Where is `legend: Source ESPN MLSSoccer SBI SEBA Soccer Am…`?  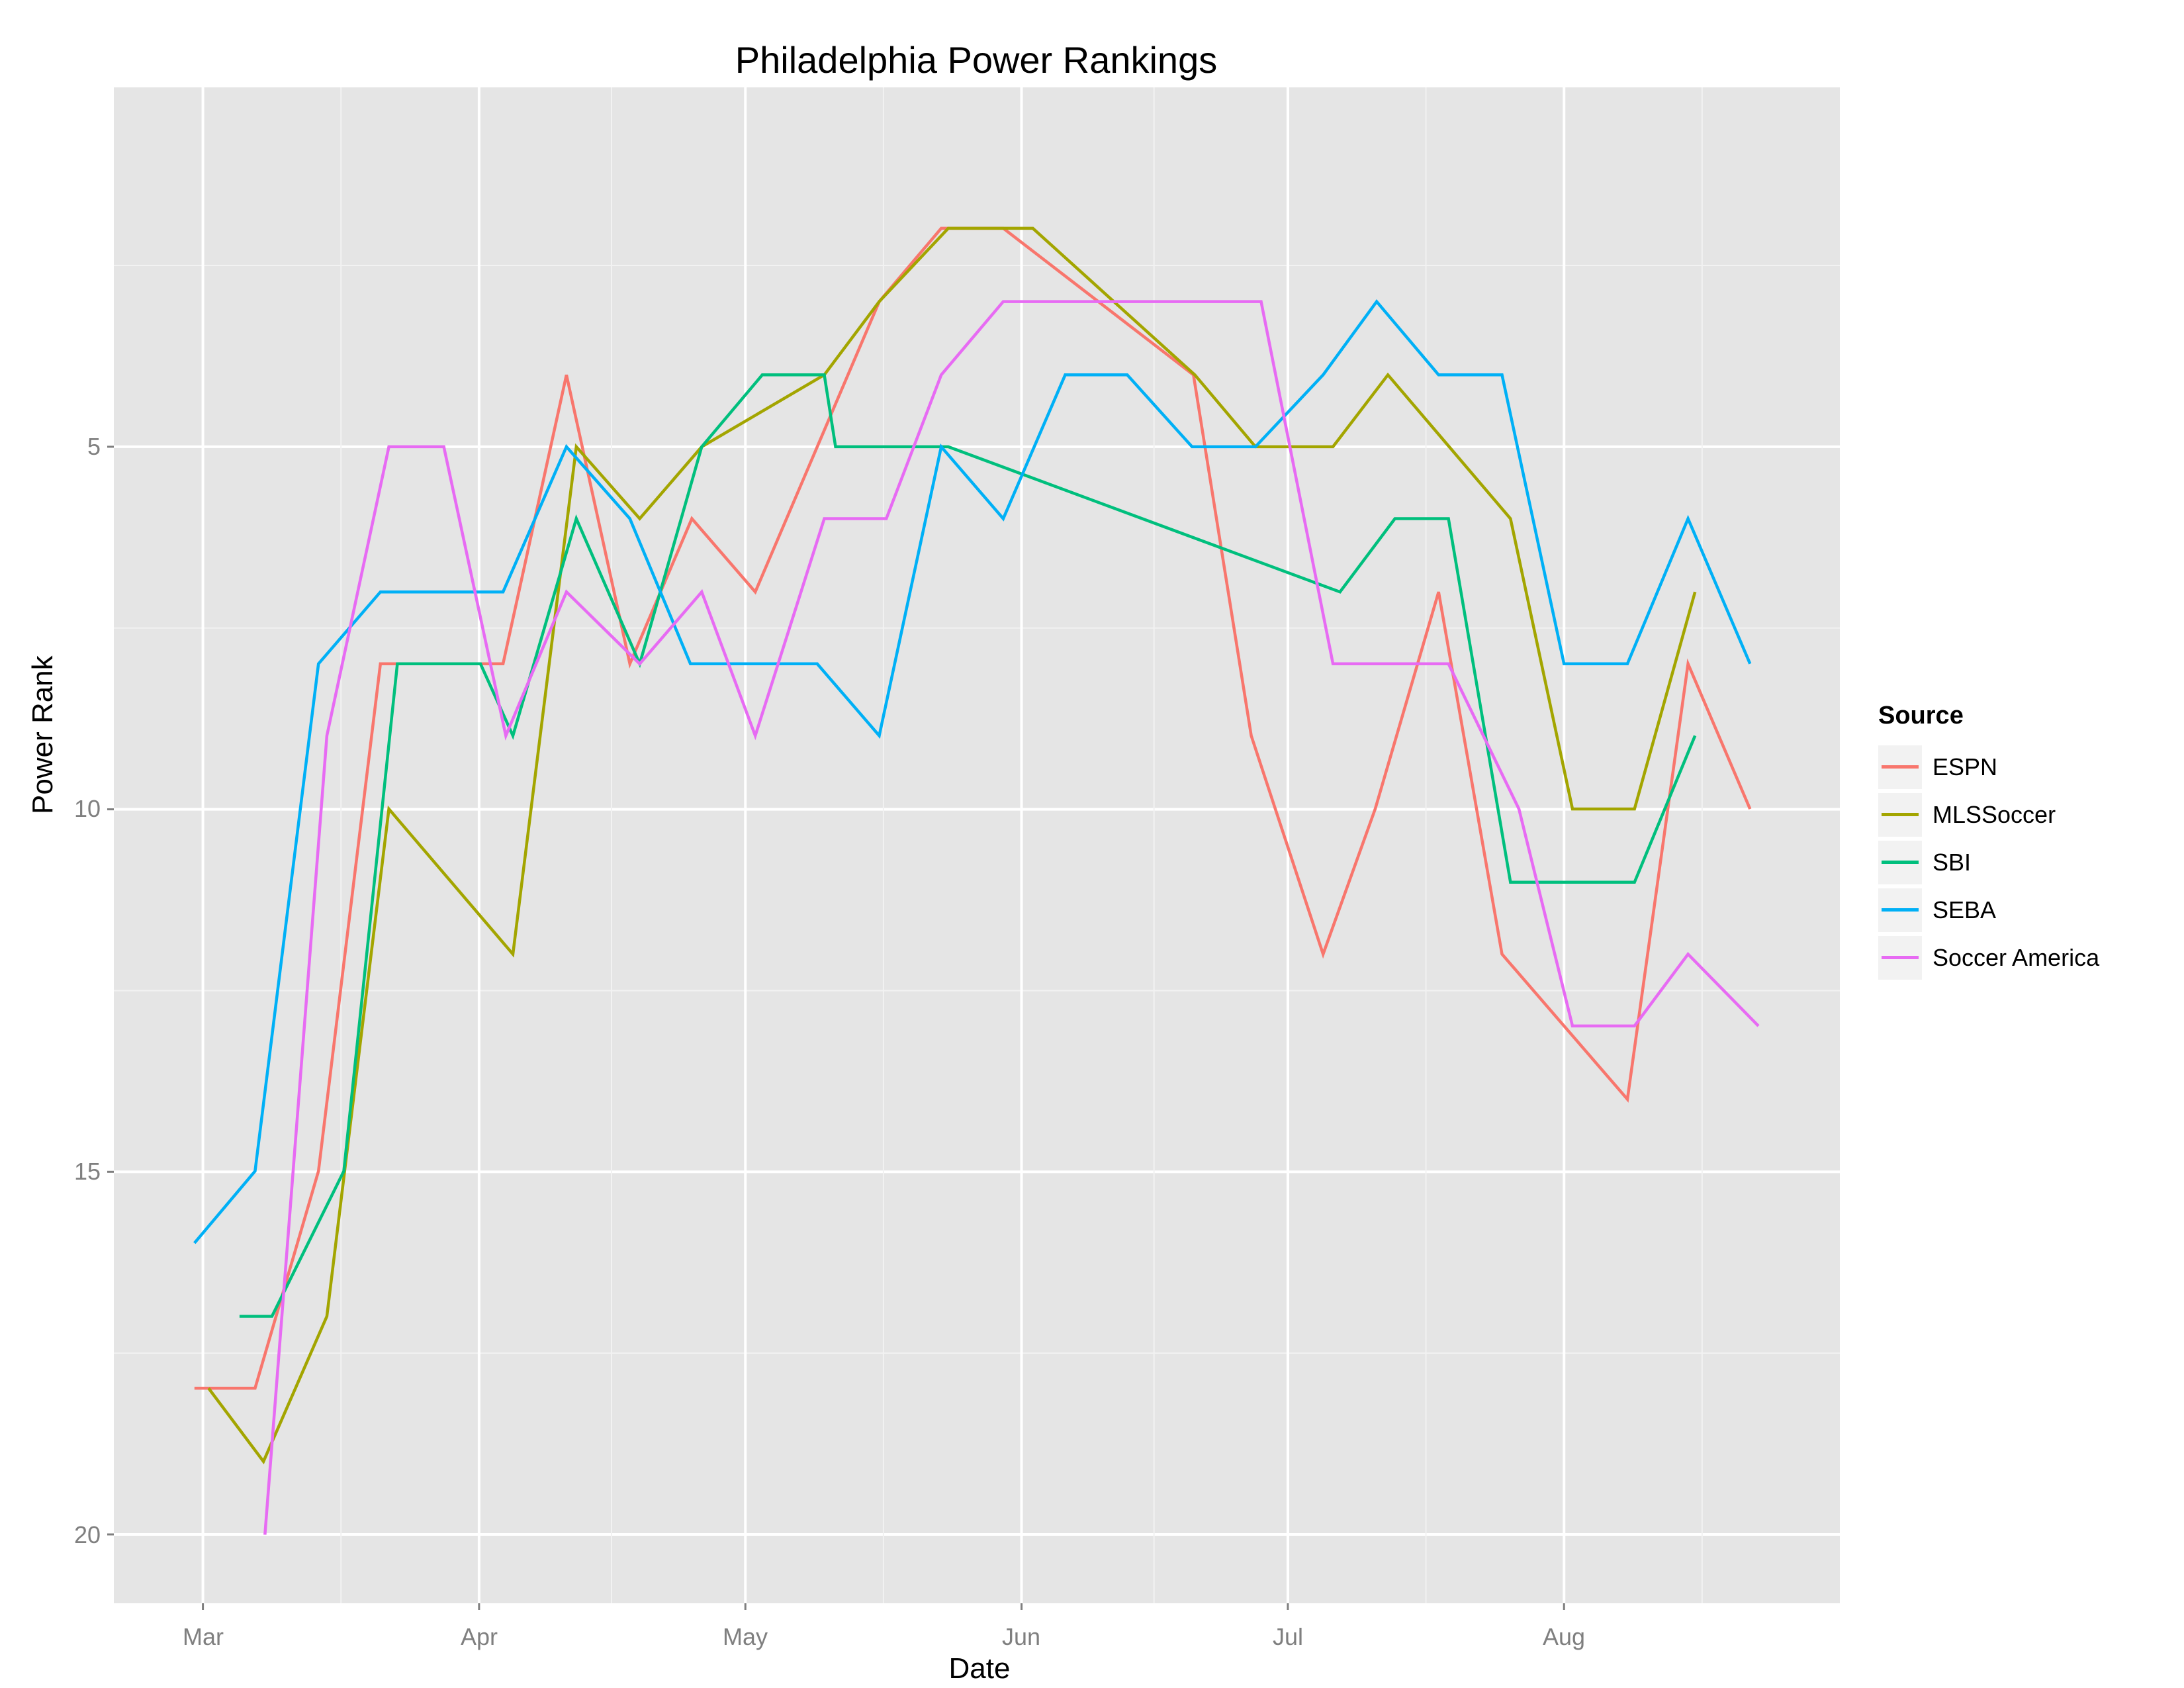
legend: Source ESPN MLSSoccer SBI SEBA Soccer Am… is located at coordinates (1988, 842).